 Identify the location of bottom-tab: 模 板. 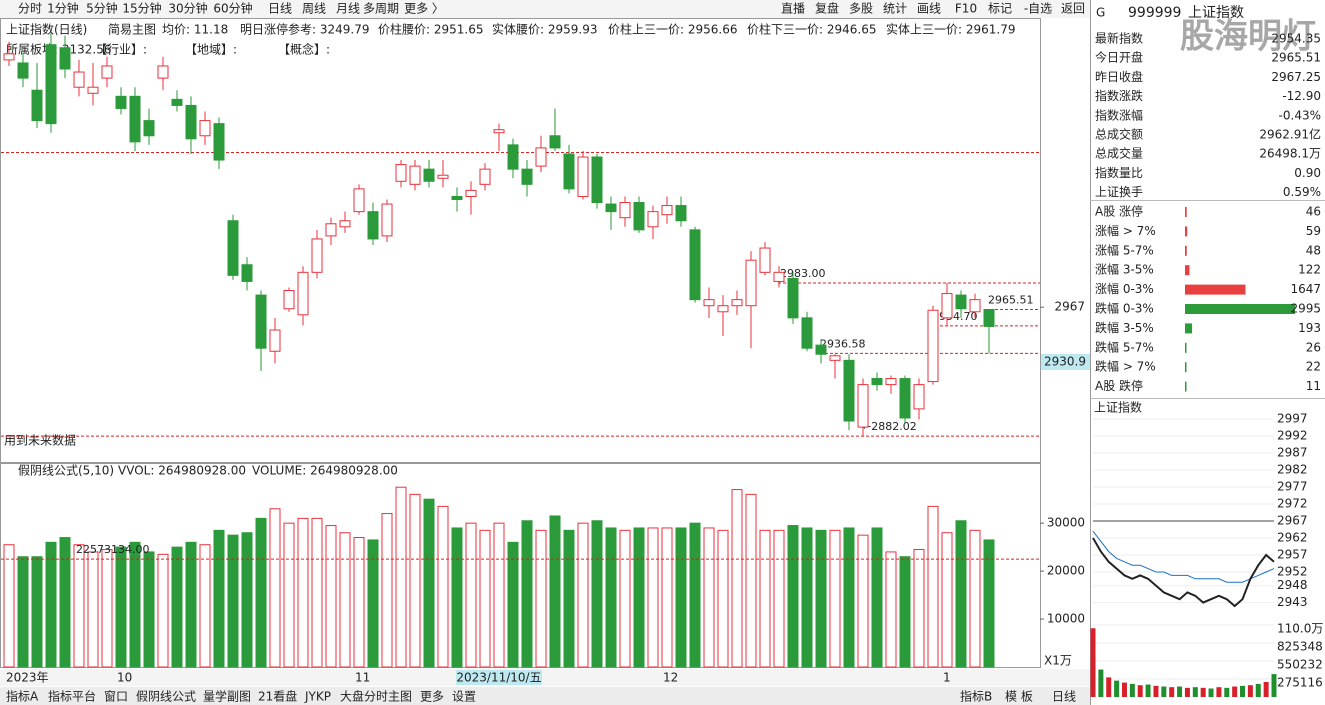
(1019, 697).